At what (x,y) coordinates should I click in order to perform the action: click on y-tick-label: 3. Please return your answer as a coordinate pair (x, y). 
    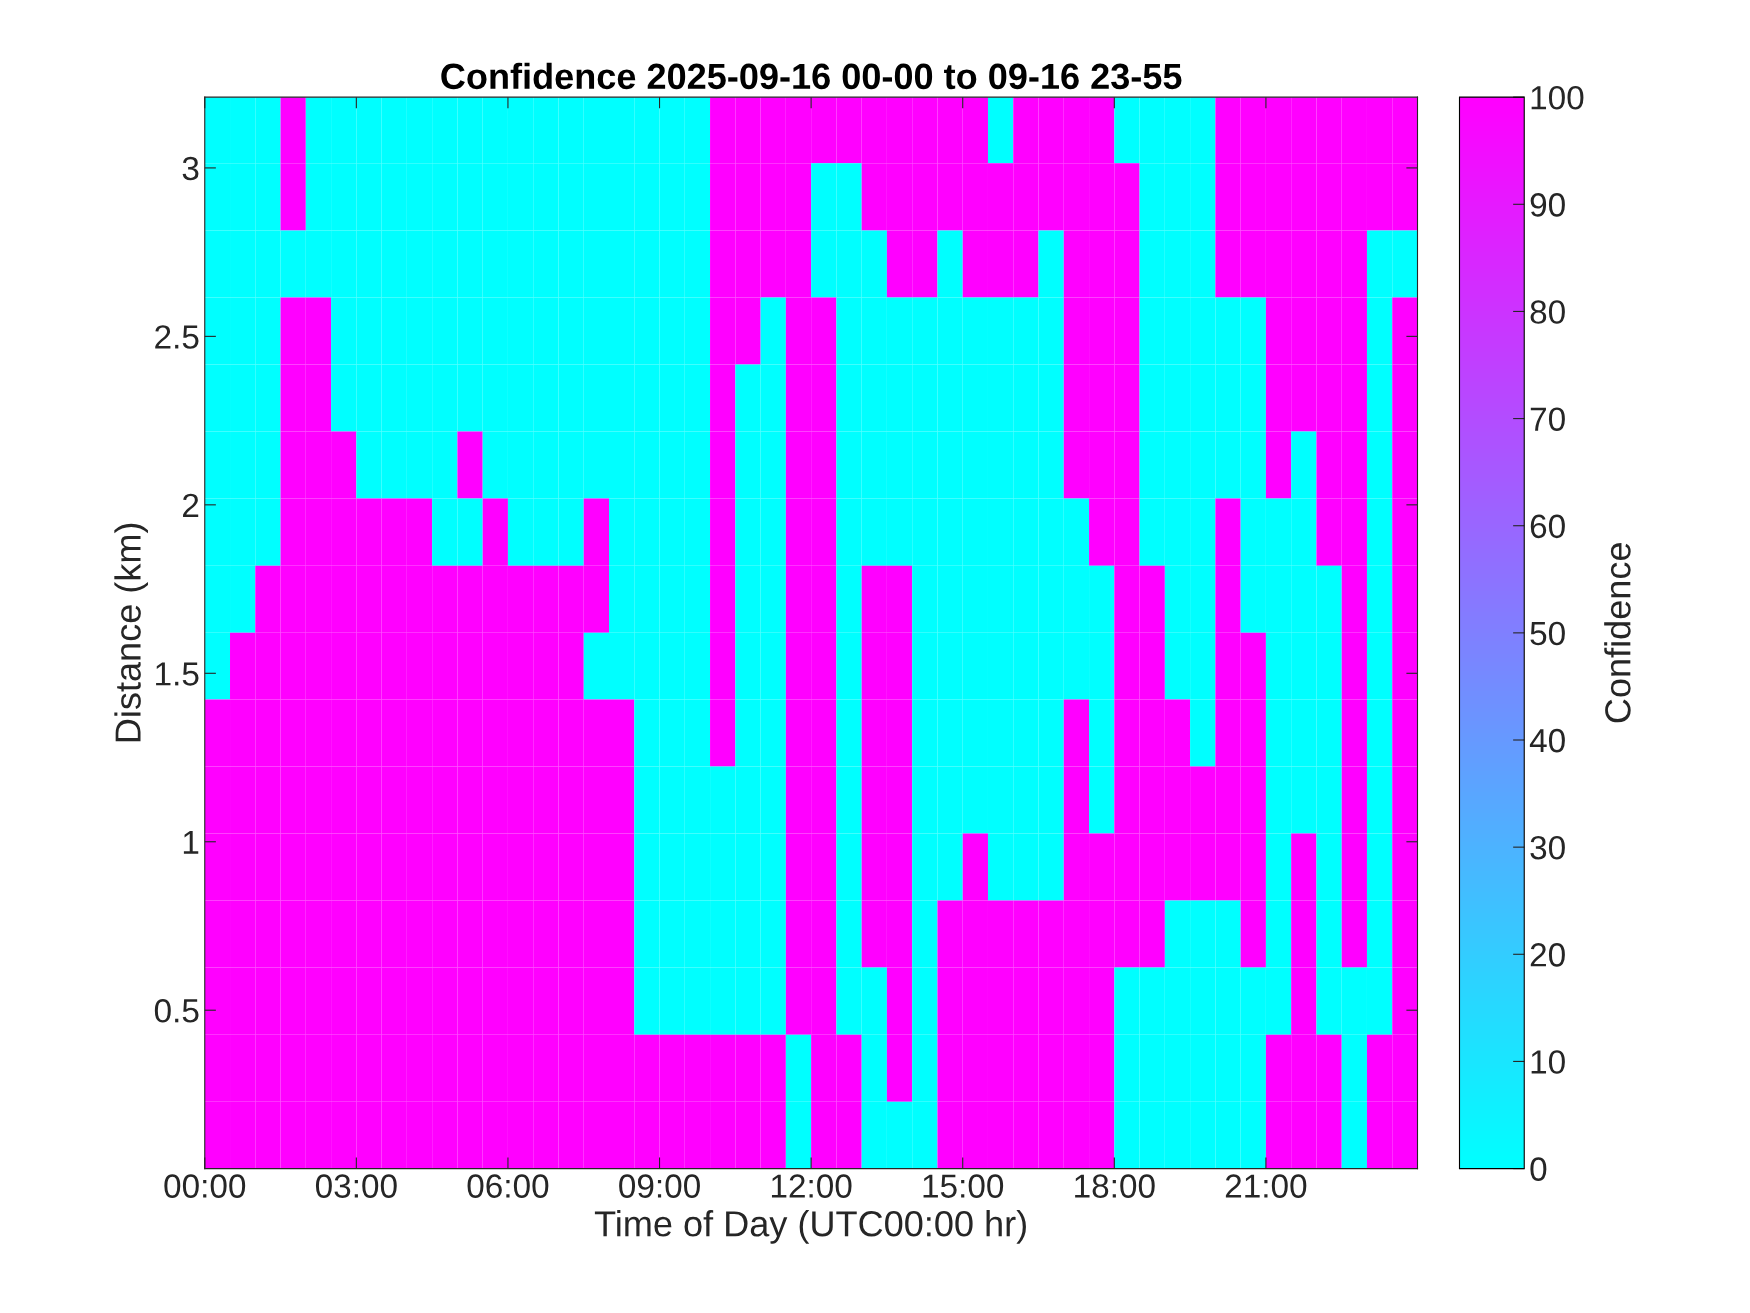
    Looking at the image, I should click on (190, 168).